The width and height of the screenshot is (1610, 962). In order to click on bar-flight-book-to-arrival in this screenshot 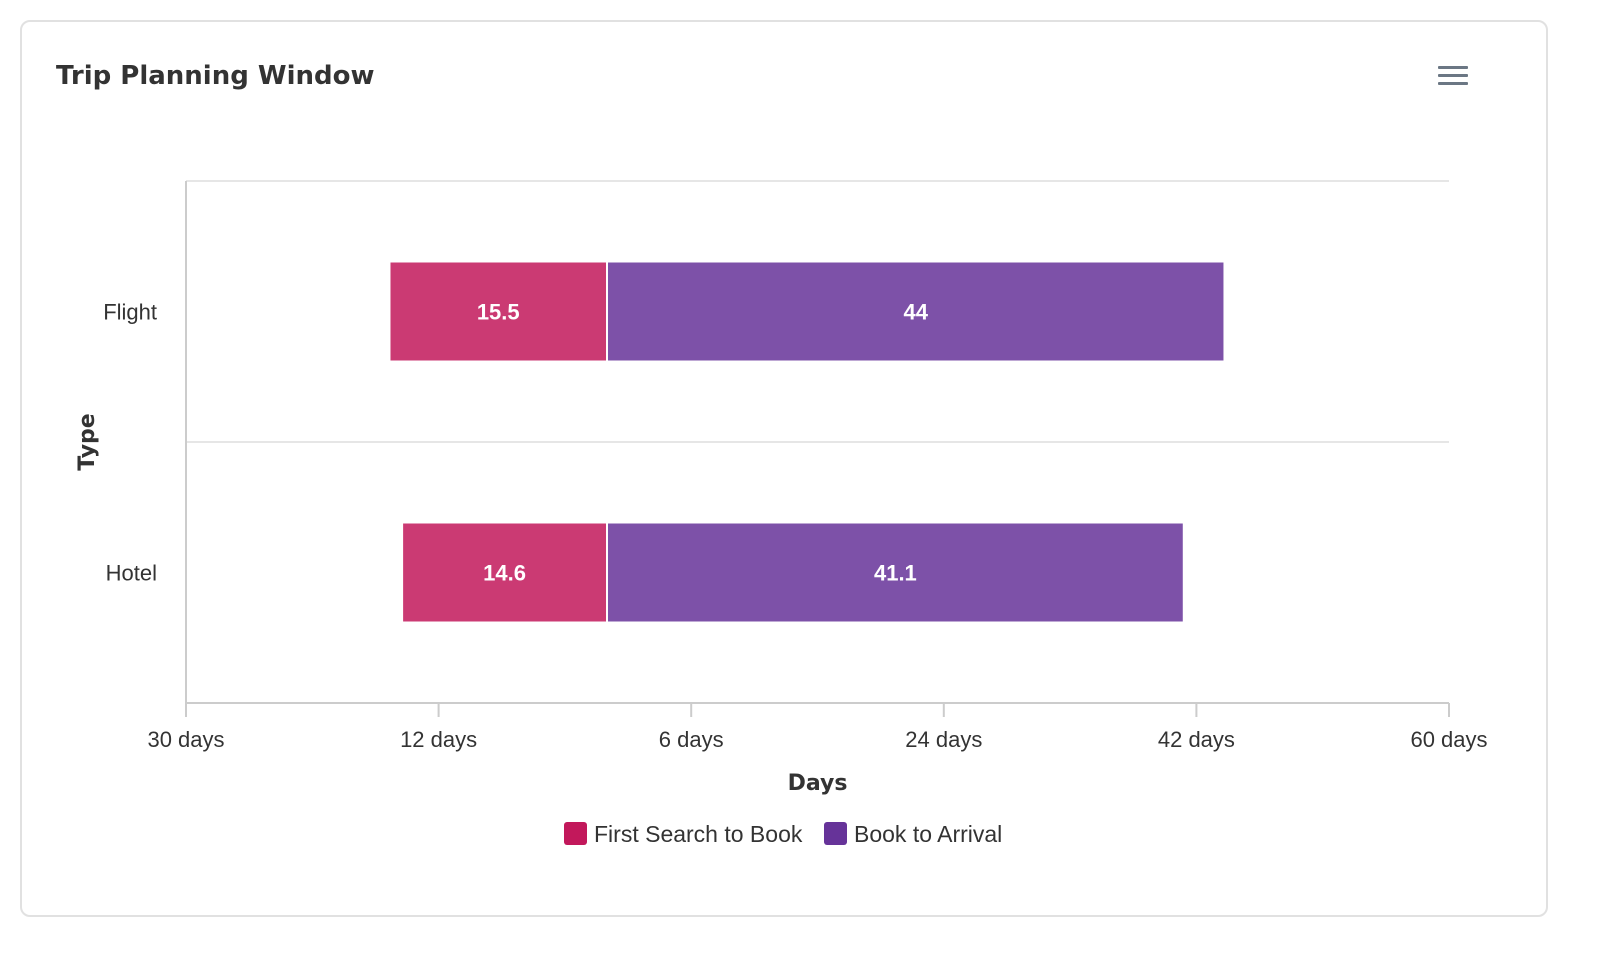, I will do `click(916, 311)`.